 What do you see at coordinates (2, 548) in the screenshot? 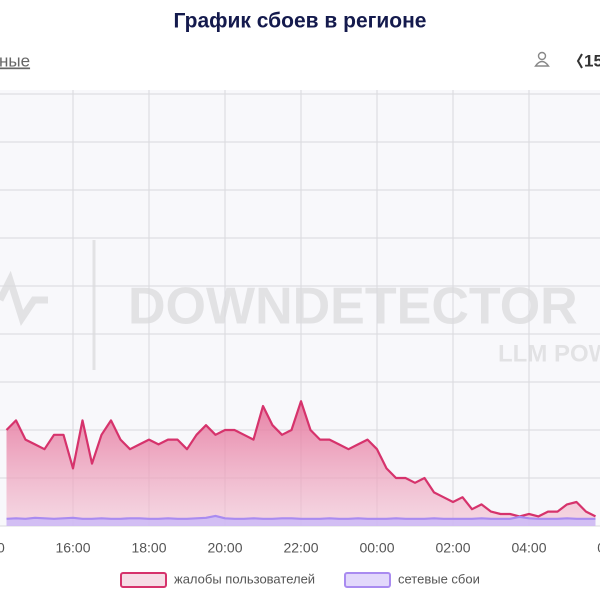
I see `x-tick-label: 00` at bounding box center [2, 548].